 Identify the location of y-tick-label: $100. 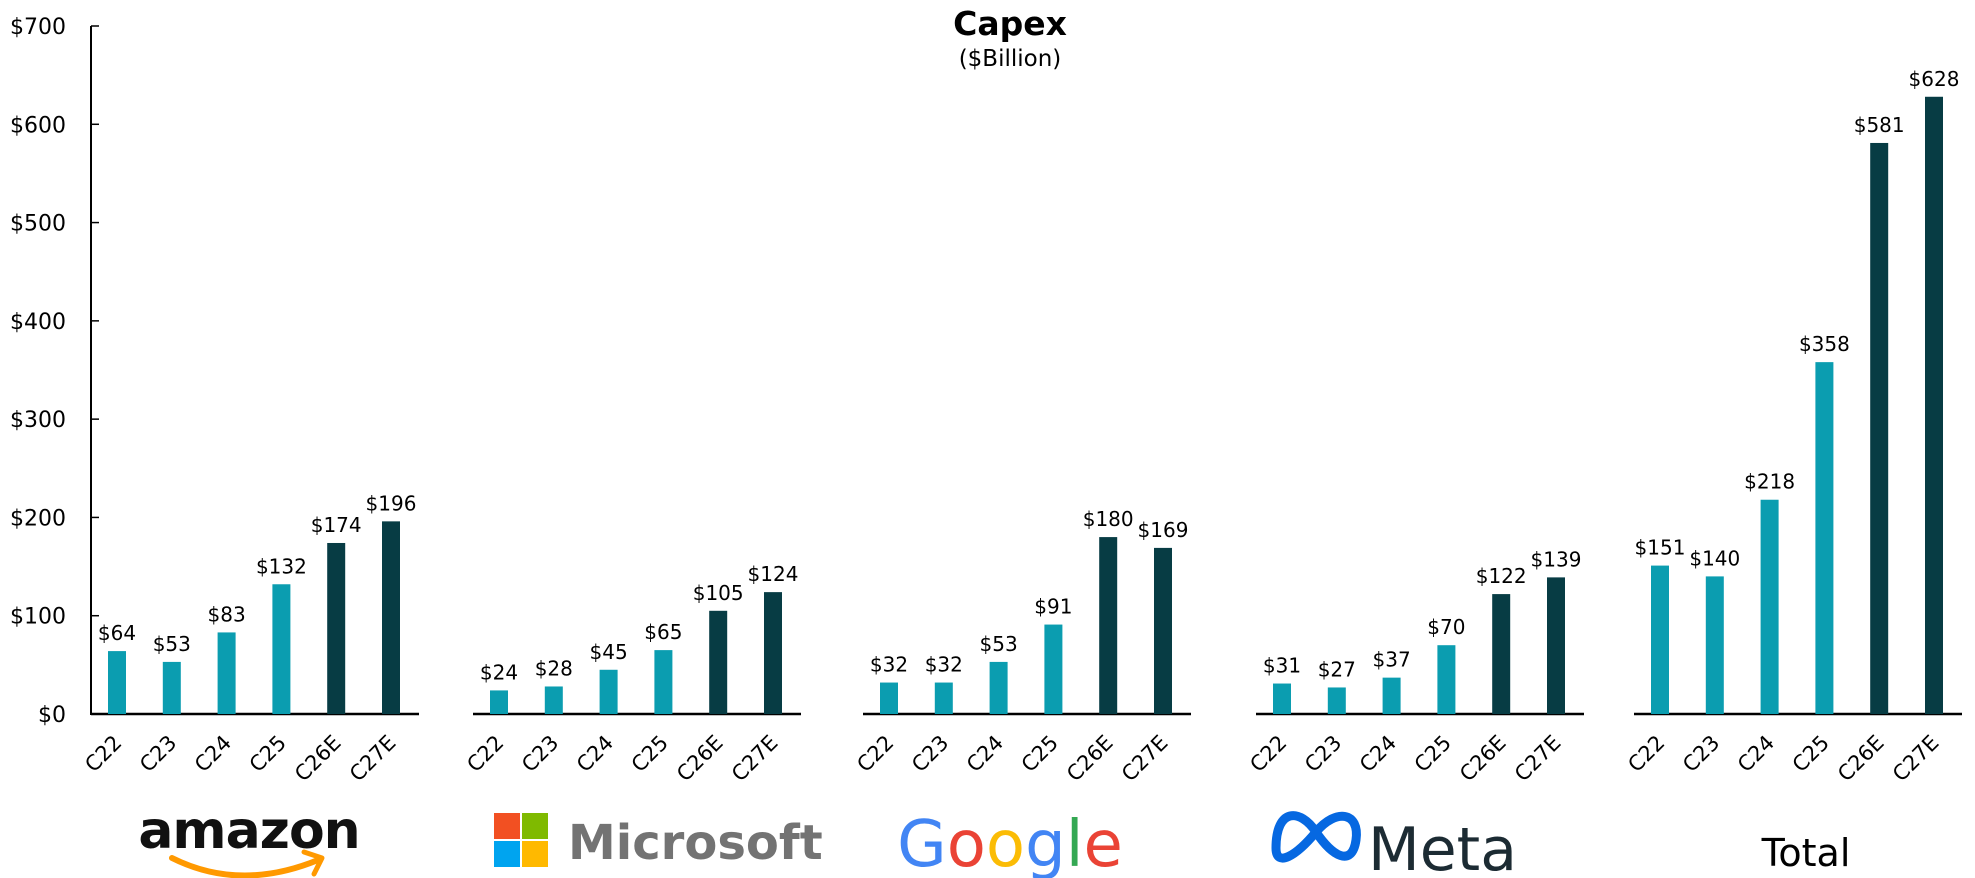
(38, 617).